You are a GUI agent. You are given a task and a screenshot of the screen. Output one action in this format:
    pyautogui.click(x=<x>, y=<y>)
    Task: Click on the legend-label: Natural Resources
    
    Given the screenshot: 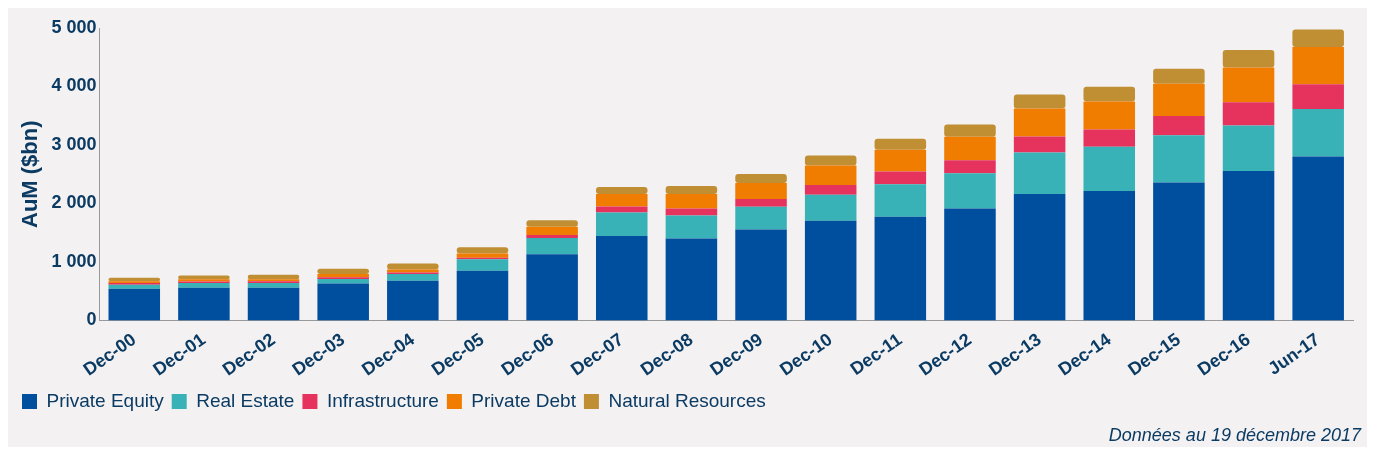 What is the action you would take?
    pyautogui.click(x=687, y=400)
    